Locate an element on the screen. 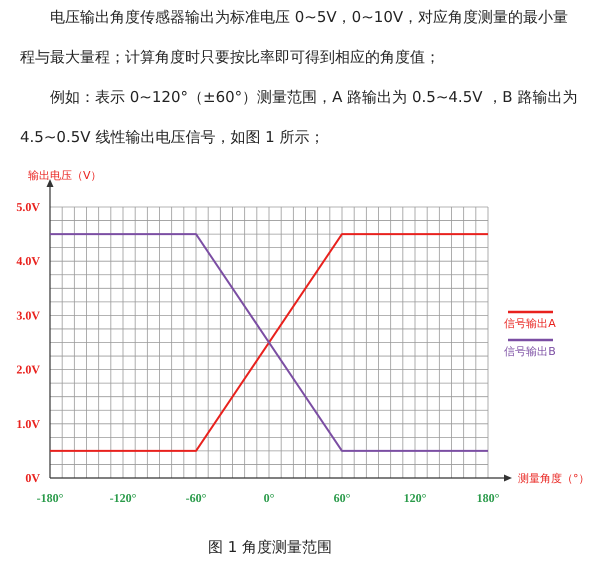  x-tick-label: -180° is located at coordinates (50, 498).